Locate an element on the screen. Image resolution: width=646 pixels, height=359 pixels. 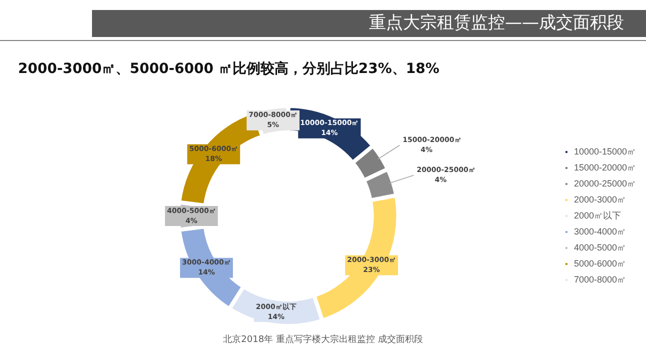
legend-label: 2000㎡以下 is located at coordinates (597, 215).